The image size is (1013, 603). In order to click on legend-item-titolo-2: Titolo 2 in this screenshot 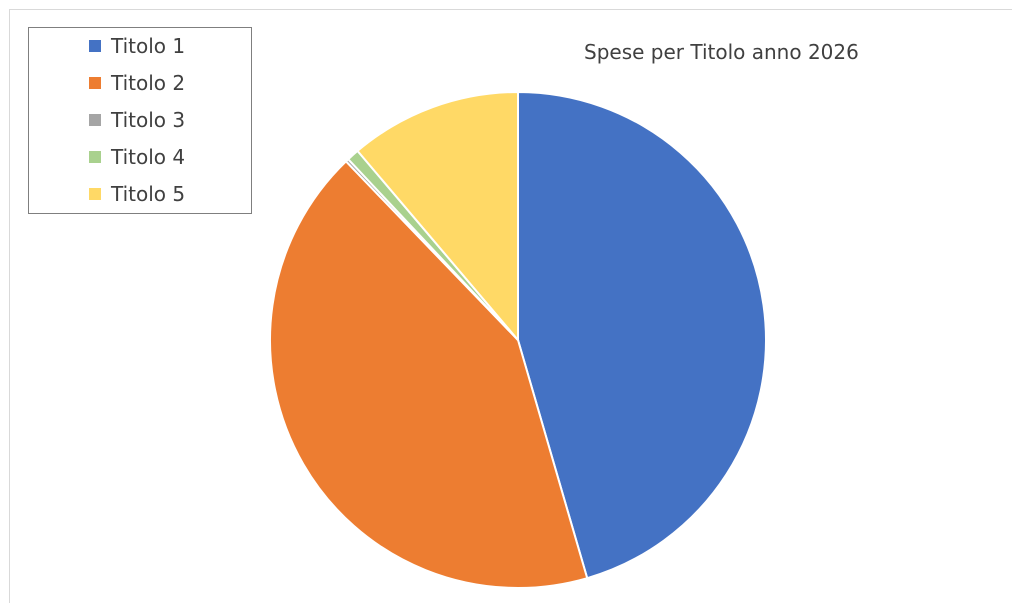, I will do `click(137, 83)`.